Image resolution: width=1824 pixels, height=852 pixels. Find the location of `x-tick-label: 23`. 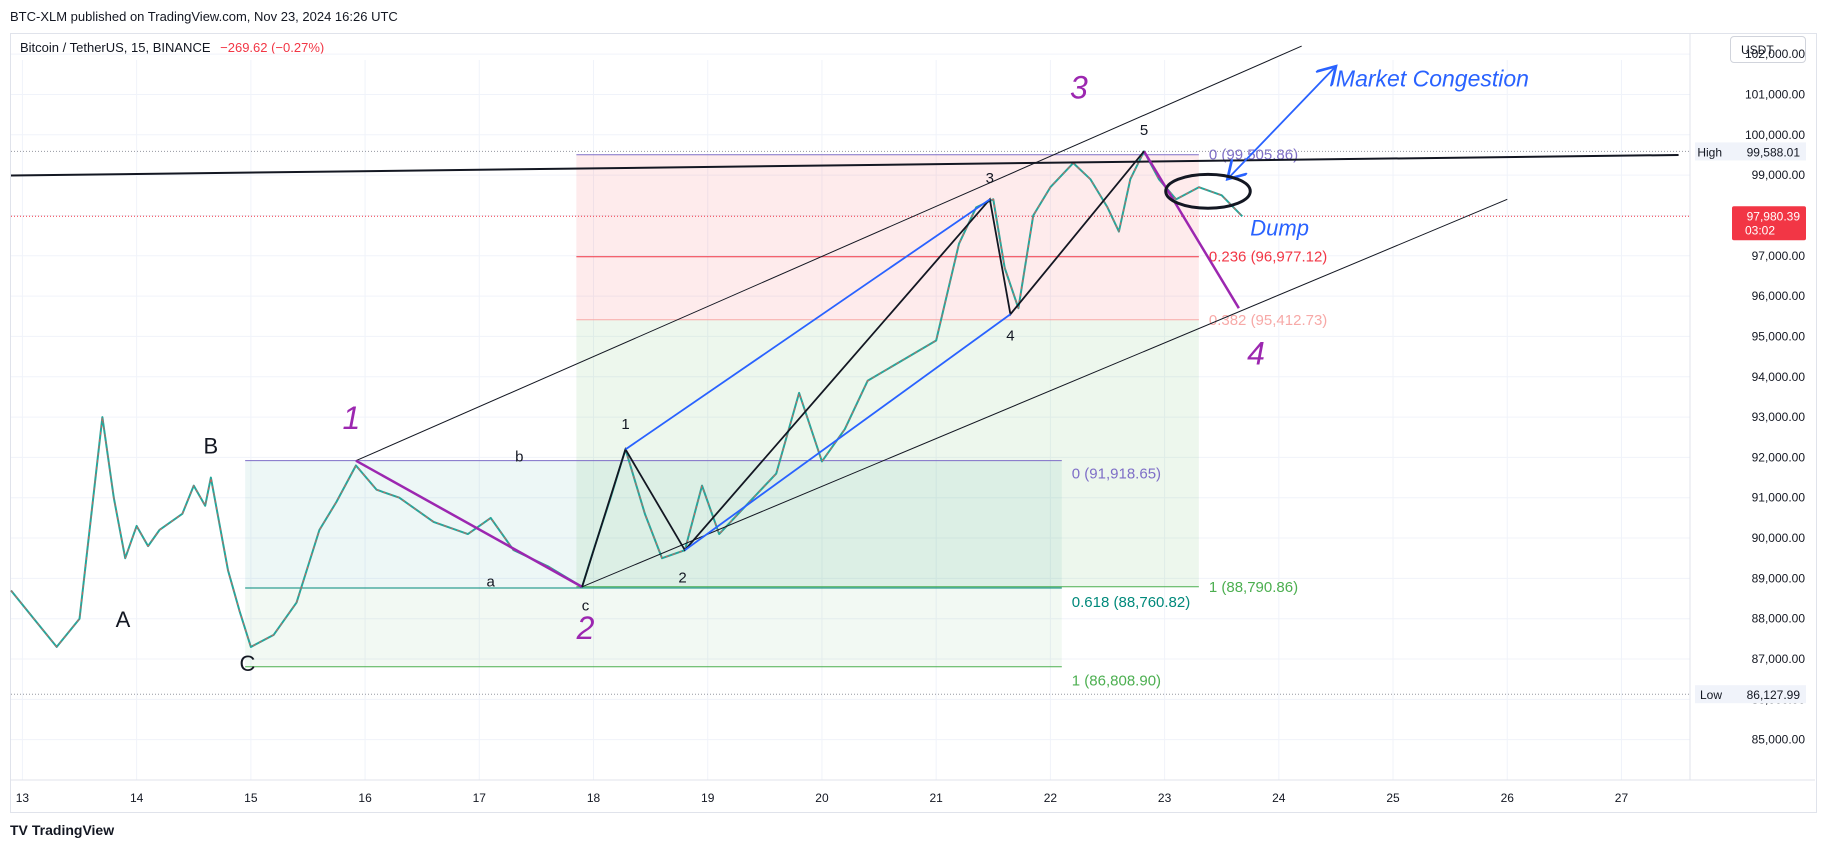

x-tick-label: 23 is located at coordinates (1165, 798).